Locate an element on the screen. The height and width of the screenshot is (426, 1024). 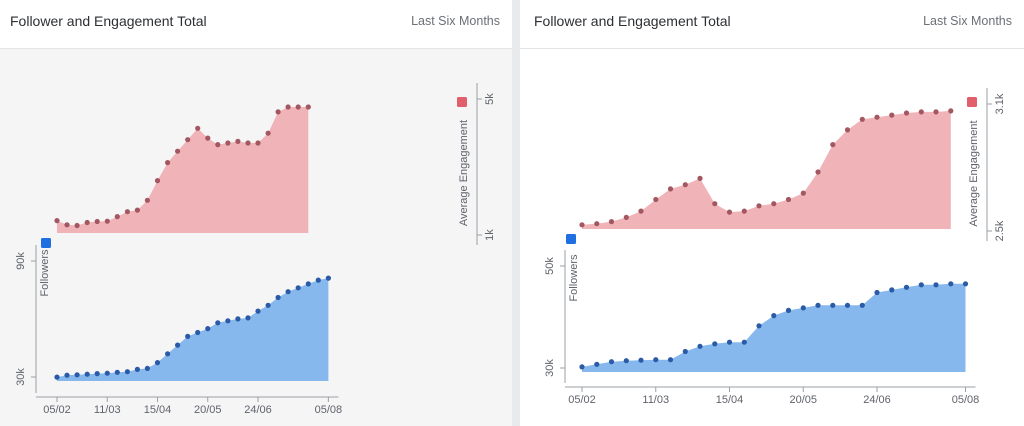
engagement-legend-swatch is located at coordinates (462, 102).